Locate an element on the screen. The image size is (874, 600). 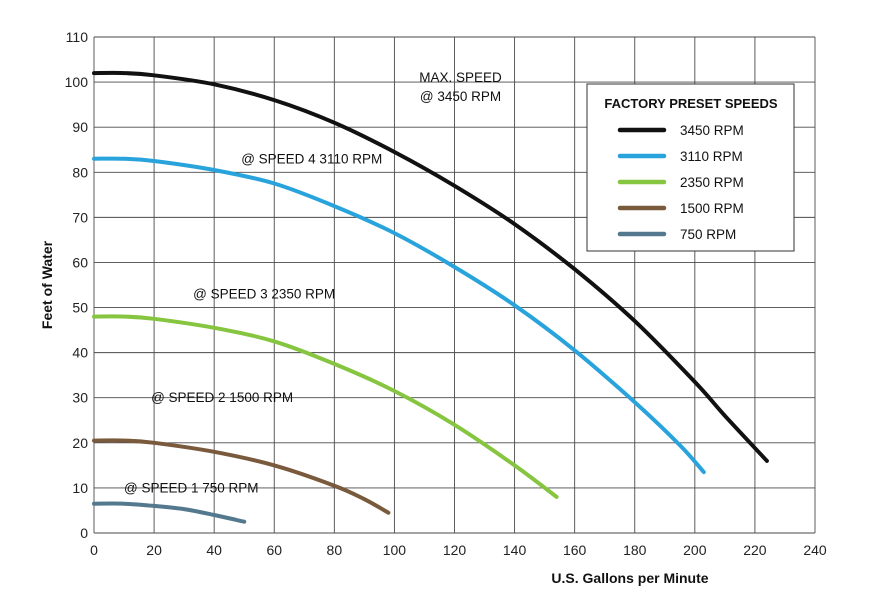
curve-annotation: @ SPEED 3 2350 RPM is located at coordinates (264, 294).